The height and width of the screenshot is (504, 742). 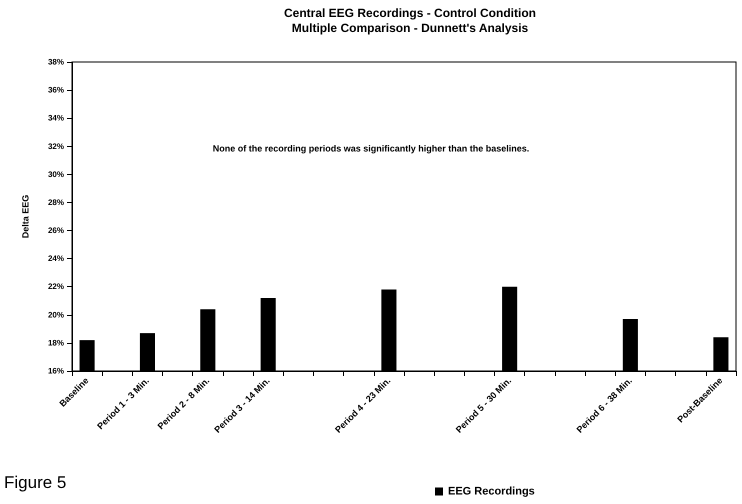 I want to click on chart-title: Central EEG Recordings - Control Condition, so click(x=410, y=13).